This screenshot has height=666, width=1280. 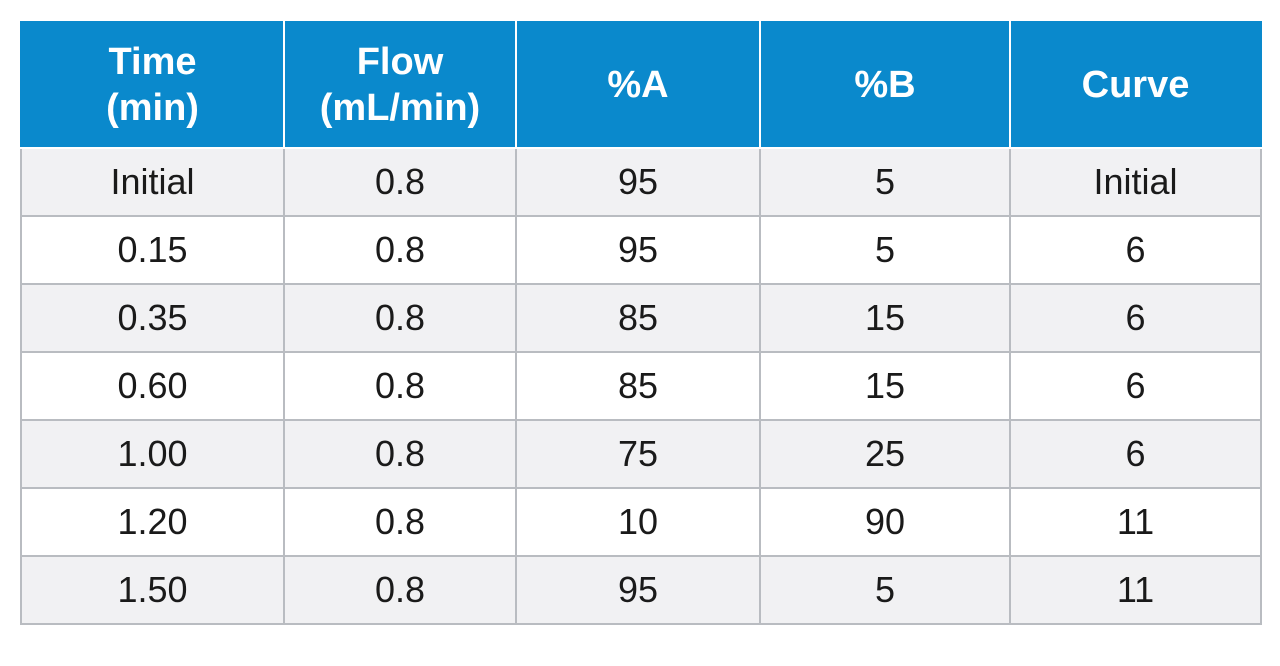 I want to click on cell-percent-a: 75, so click(x=638, y=454).